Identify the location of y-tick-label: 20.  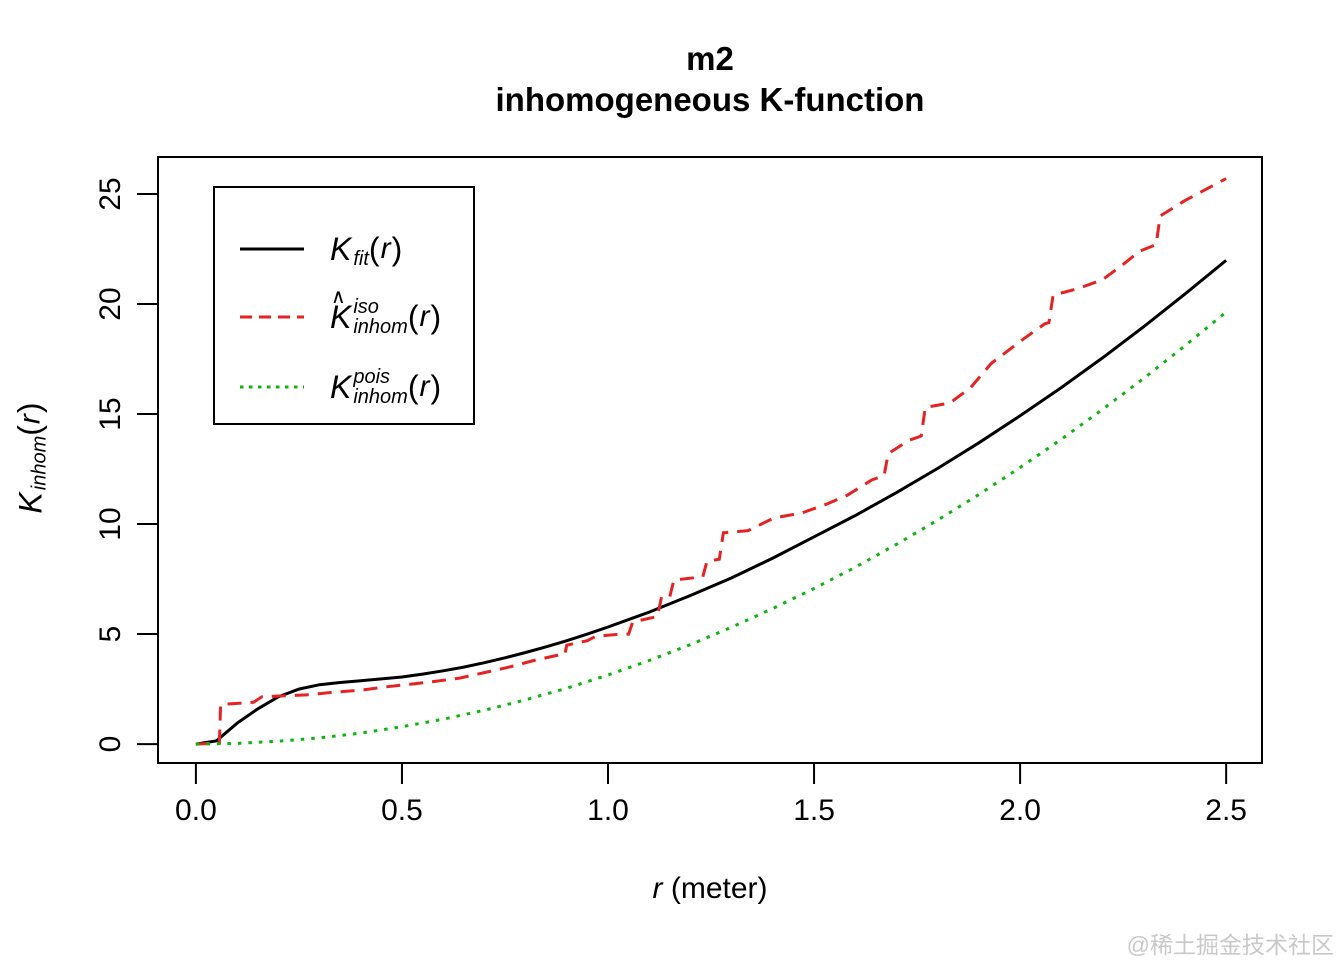
(110, 304).